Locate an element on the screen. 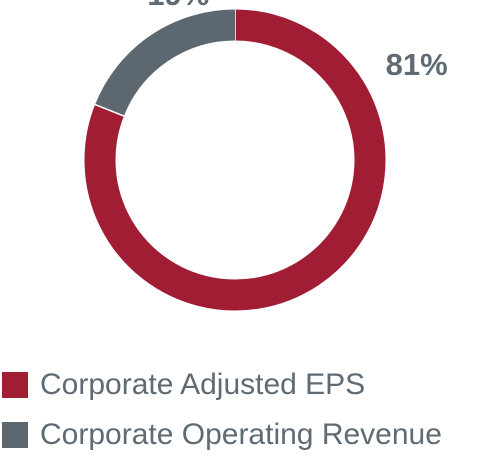 The width and height of the screenshot is (503, 460). donut-slice-corporate-operating-revenue is located at coordinates (165, 63).